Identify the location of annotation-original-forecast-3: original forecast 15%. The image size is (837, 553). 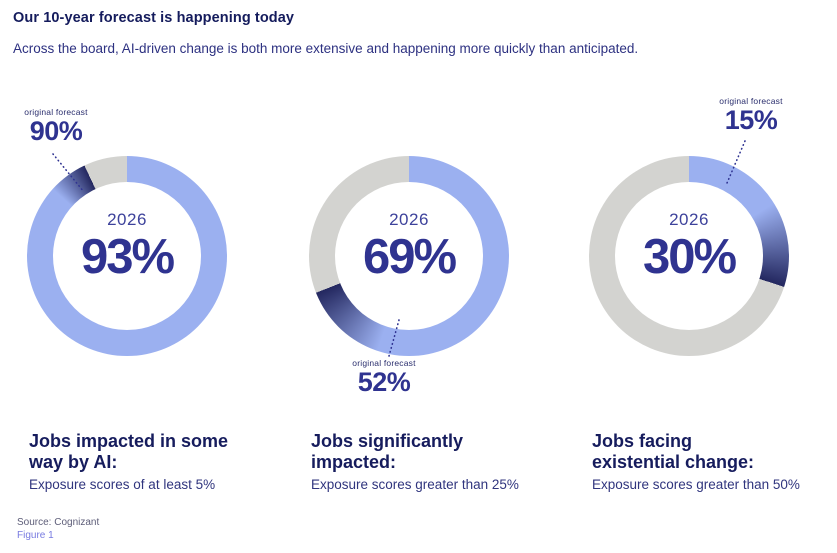
(751, 116).